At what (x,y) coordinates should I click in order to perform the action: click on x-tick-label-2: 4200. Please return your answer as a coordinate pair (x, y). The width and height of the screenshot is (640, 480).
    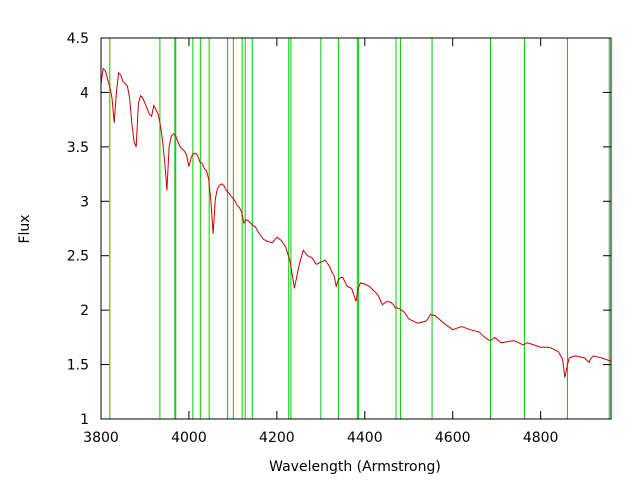
    Looking at the image, I should click on (277, 438).